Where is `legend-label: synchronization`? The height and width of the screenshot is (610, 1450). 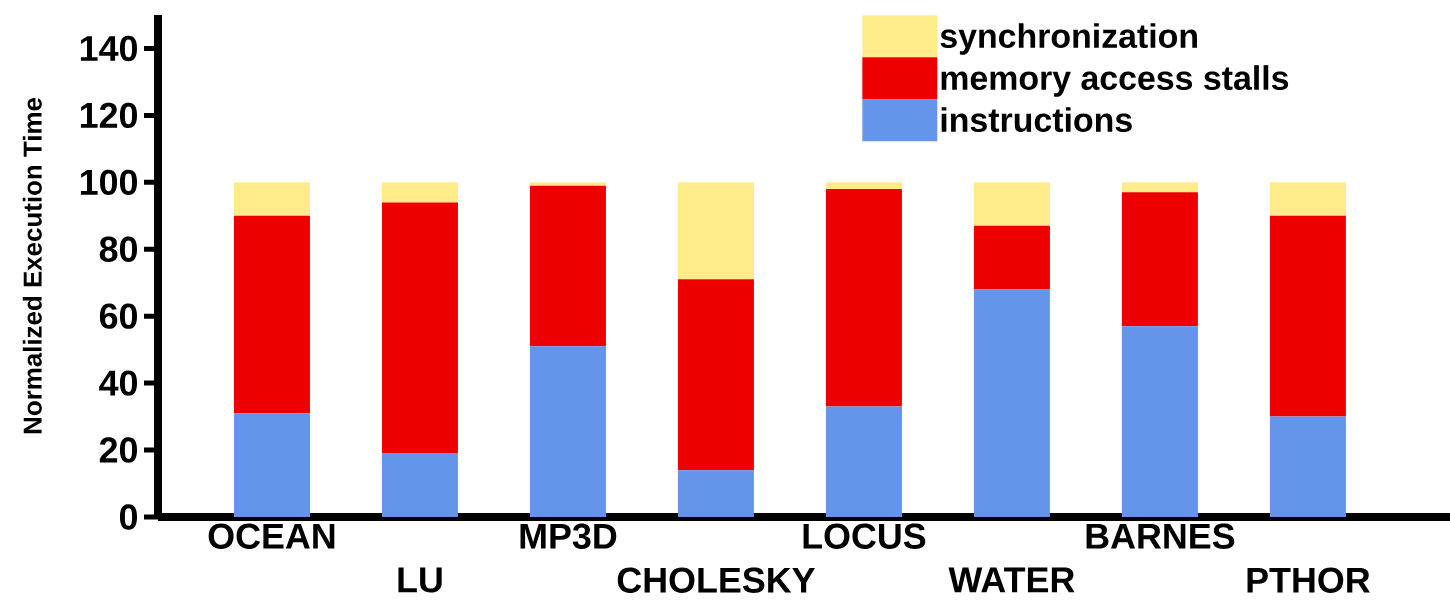 legend-label: synchronization is located at coordinates (1068, 39).